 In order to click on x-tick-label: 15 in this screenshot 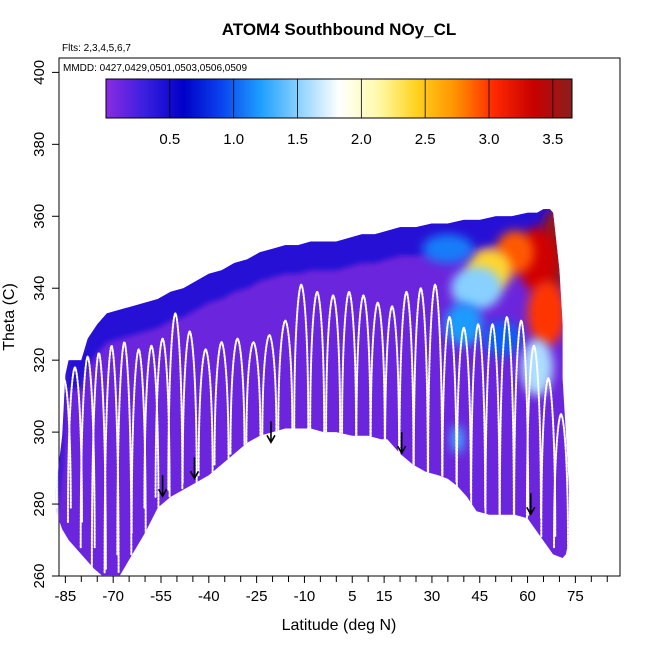, I will do `click(384, 596)`.